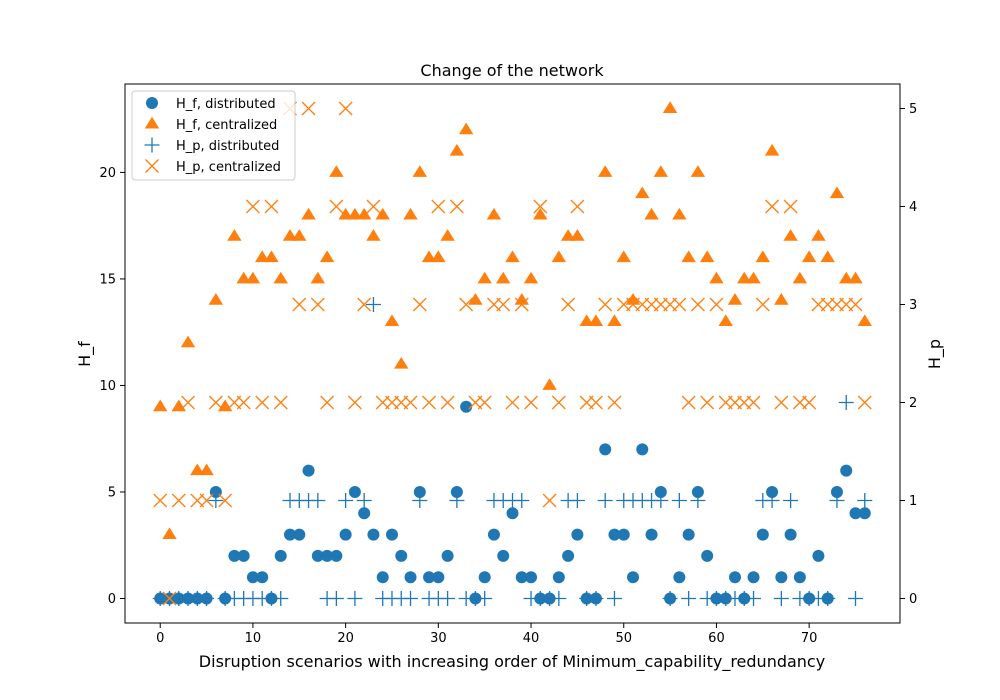  Describe the element at coordinates (85, 354) in the screenshot. I see `left-y-axis-label: H_f` at that location.